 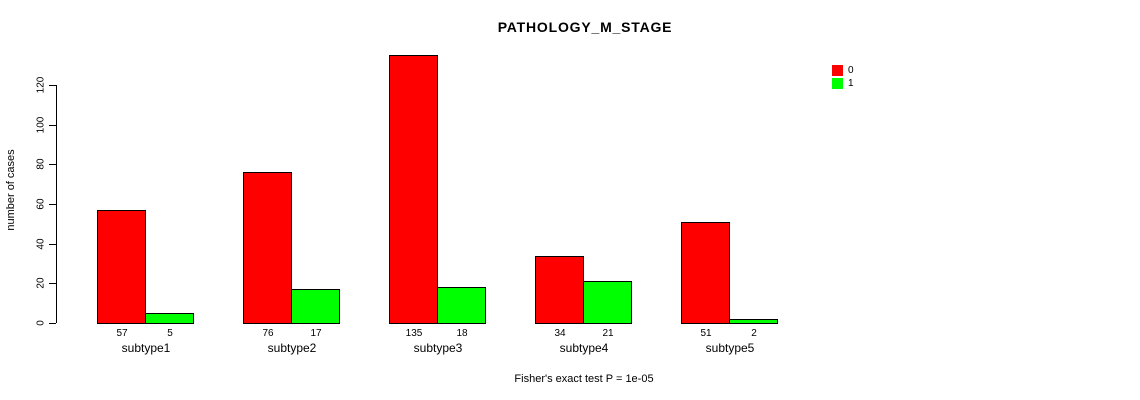 I want to click on bar-value-label-subtype3-series0: 135, so click(x=414, y=333).